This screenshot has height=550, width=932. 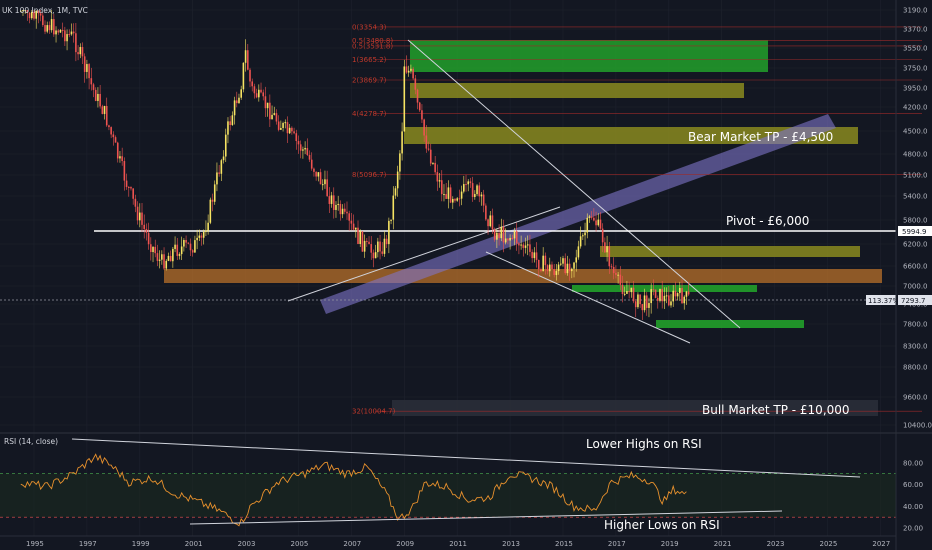 What do you see at coordinates (881, 544) in the screenshot?
I see `time-tick-label: 2027` at bounding box center [881, 544].